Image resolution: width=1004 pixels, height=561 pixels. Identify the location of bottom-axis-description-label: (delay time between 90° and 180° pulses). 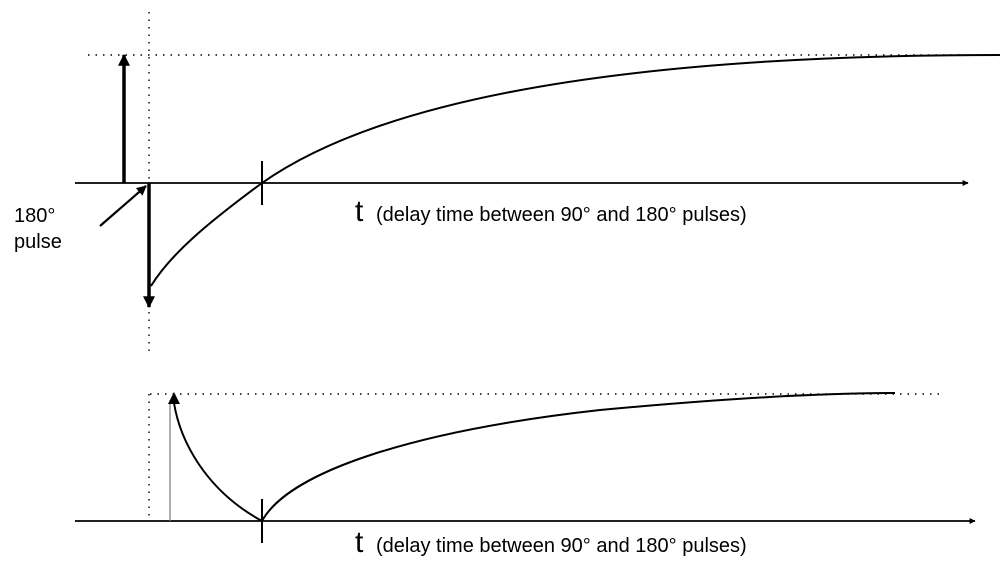
(561, 546).